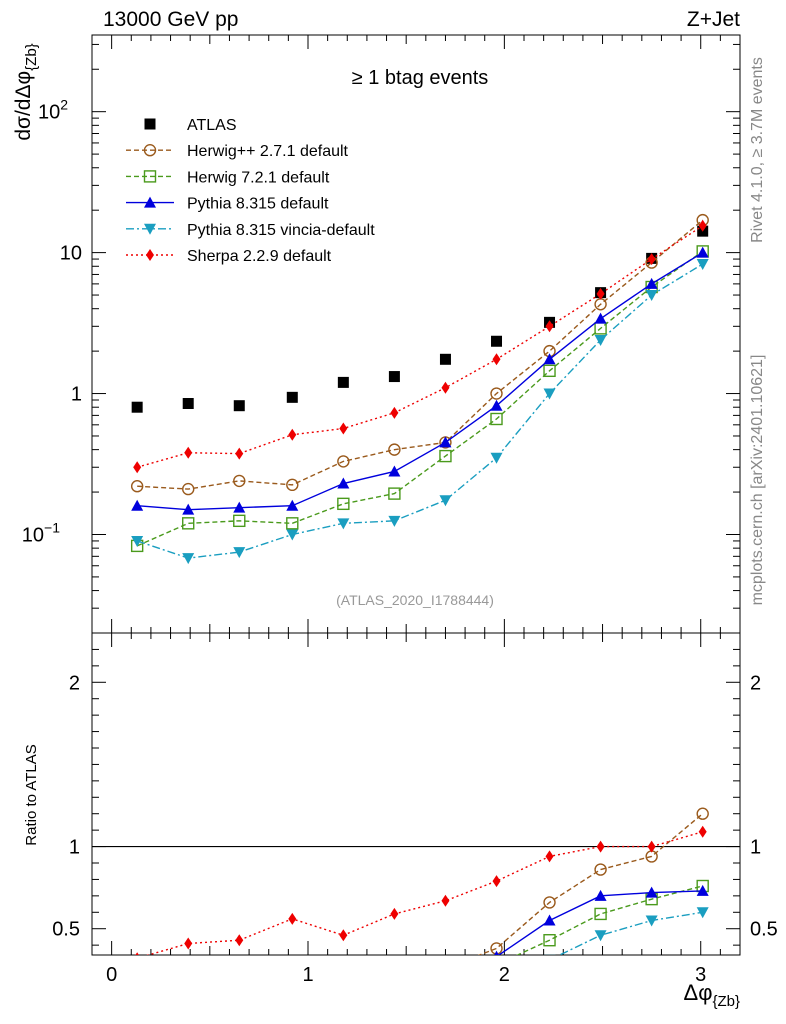  I want to click on ratio-series-pythia, so click(420, 935).